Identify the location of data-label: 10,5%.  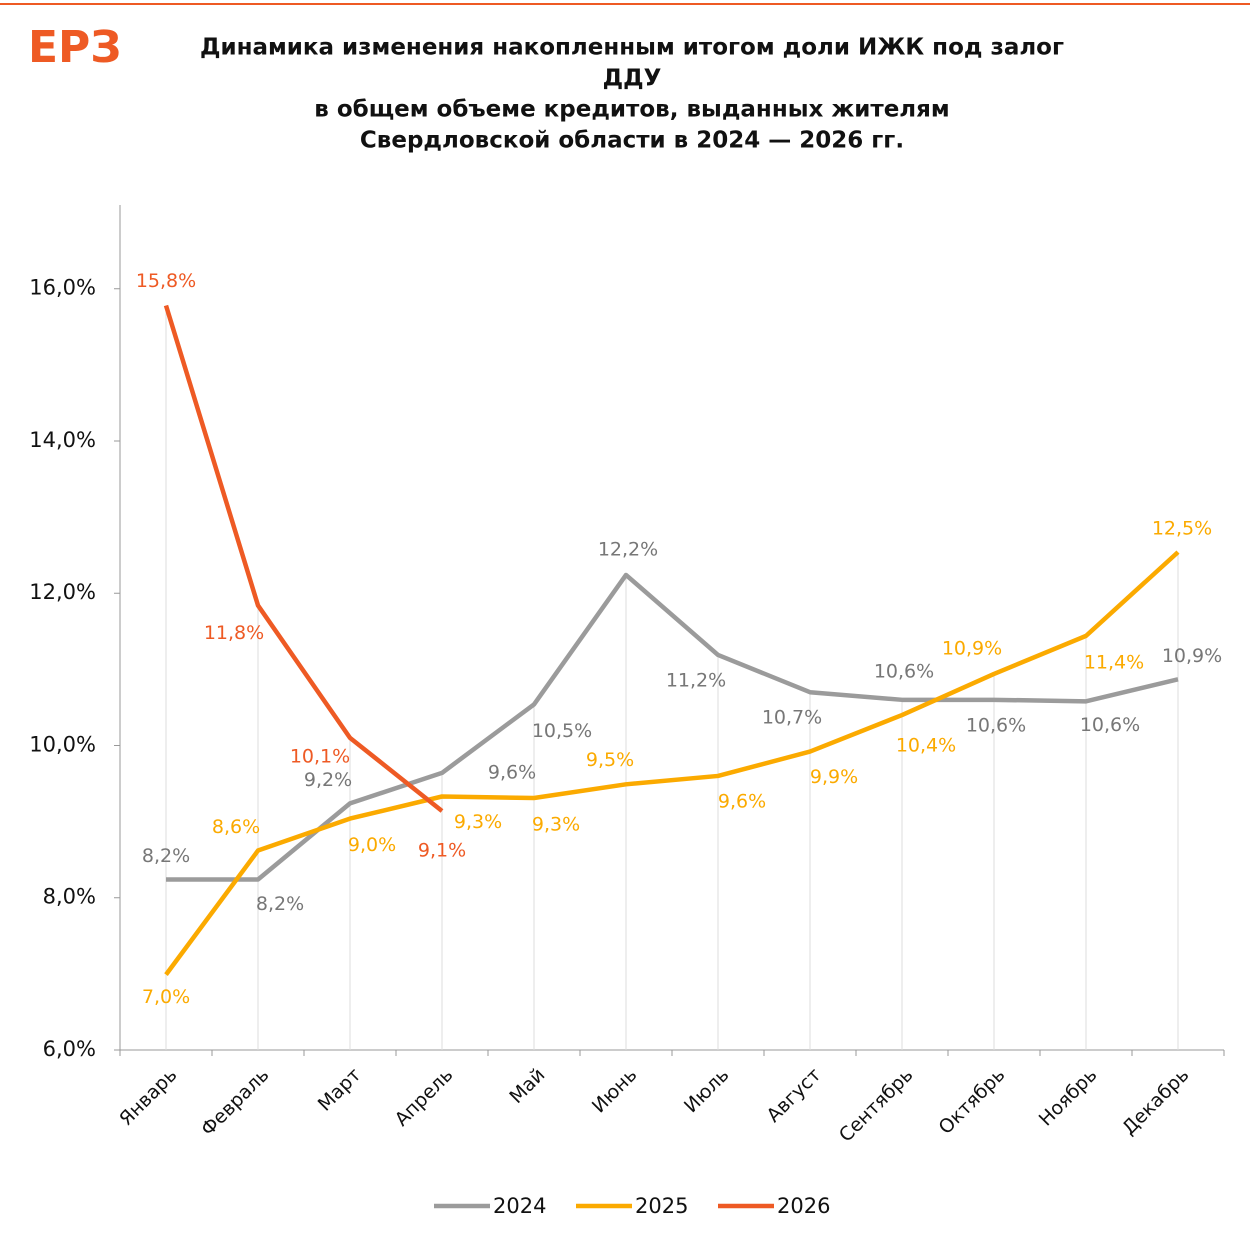
(562, 731).